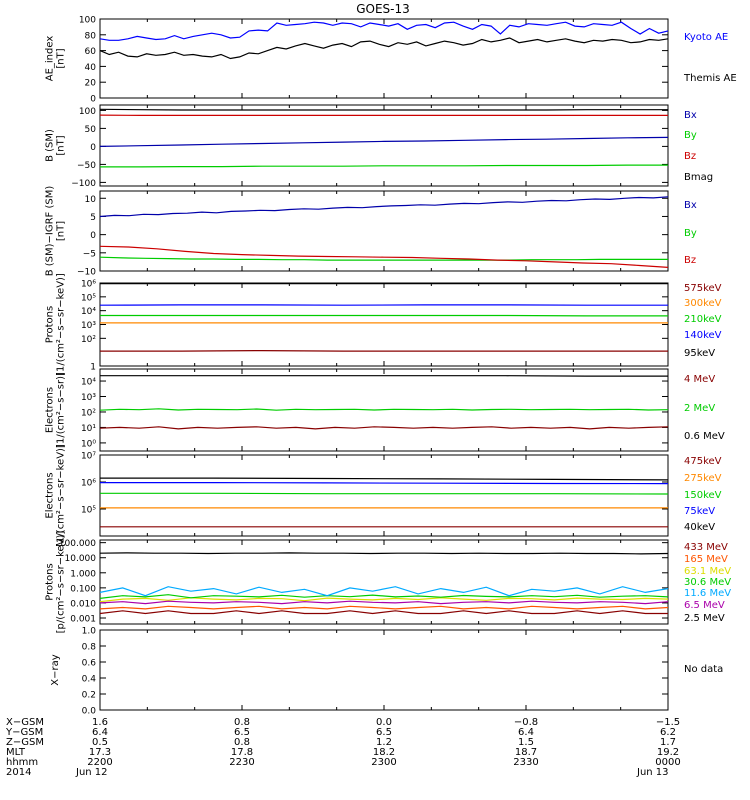 Image resolution: width=750 pixels, height=800 pixels. I want to click on y-tick-label: 0.0, so click(89, 712).